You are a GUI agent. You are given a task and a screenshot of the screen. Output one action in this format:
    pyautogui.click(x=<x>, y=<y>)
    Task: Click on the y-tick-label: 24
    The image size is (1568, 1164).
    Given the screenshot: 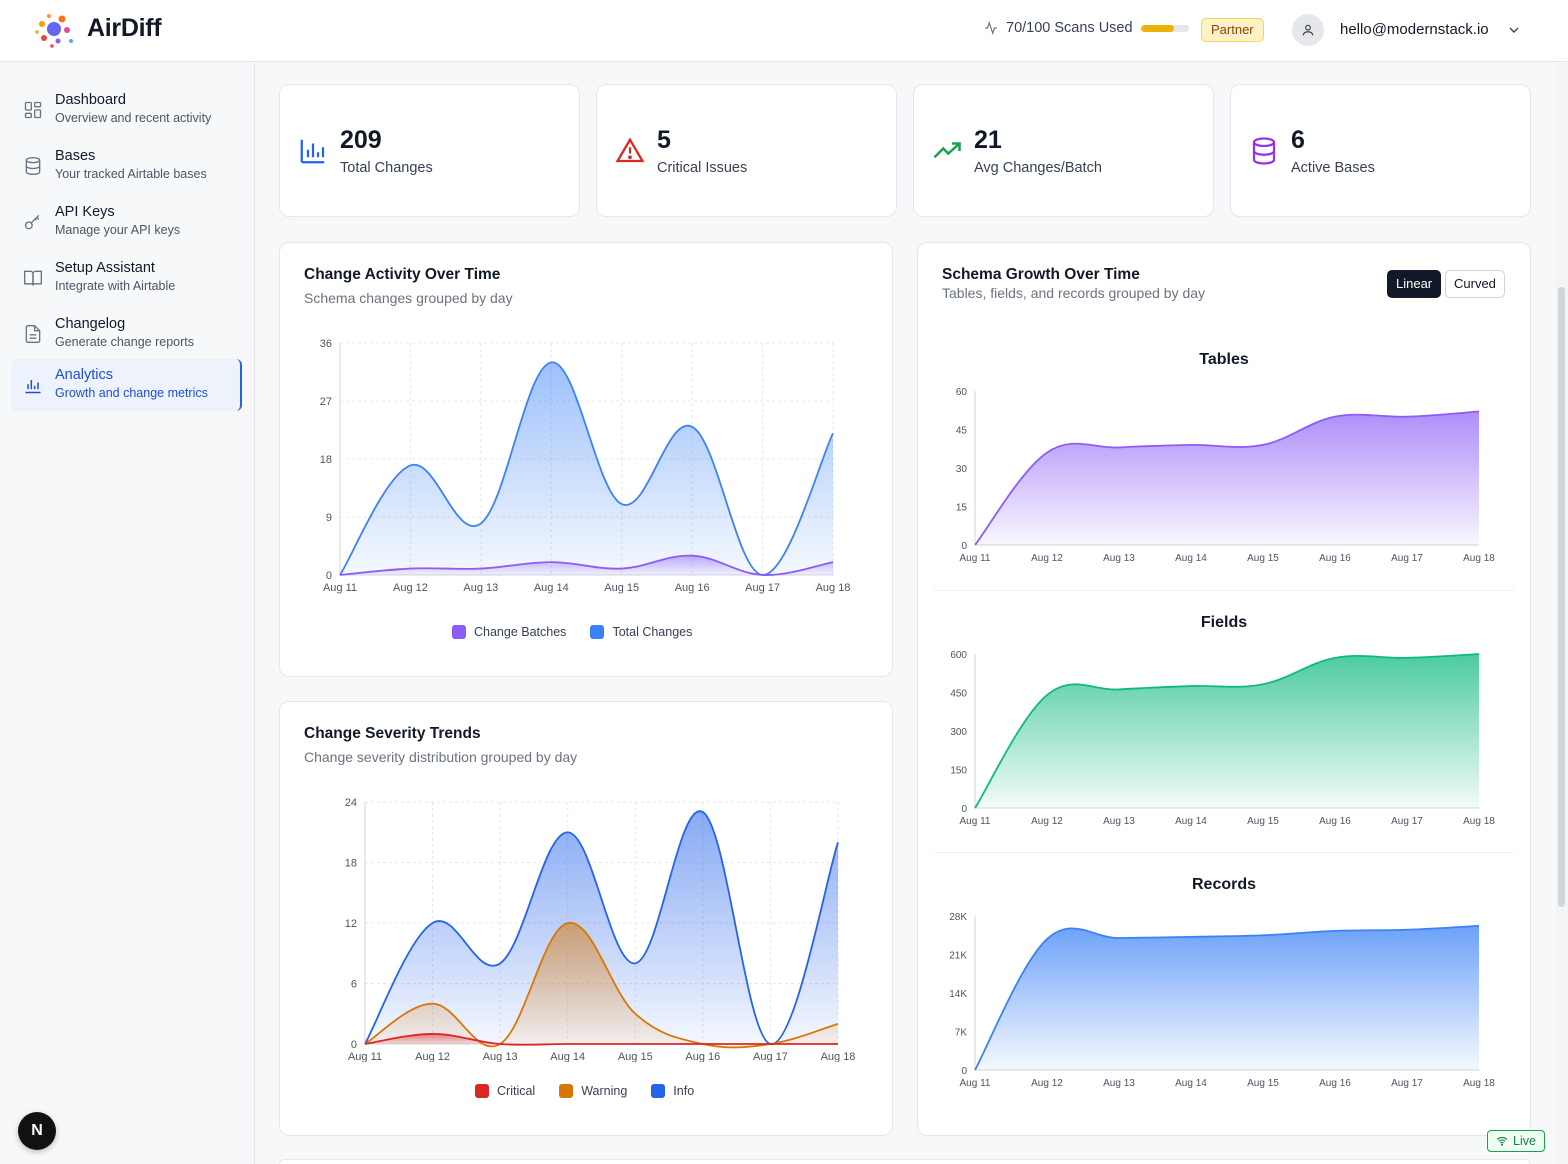 What is the action you would take?
    pyautogui.click(x=351, y=803)
    